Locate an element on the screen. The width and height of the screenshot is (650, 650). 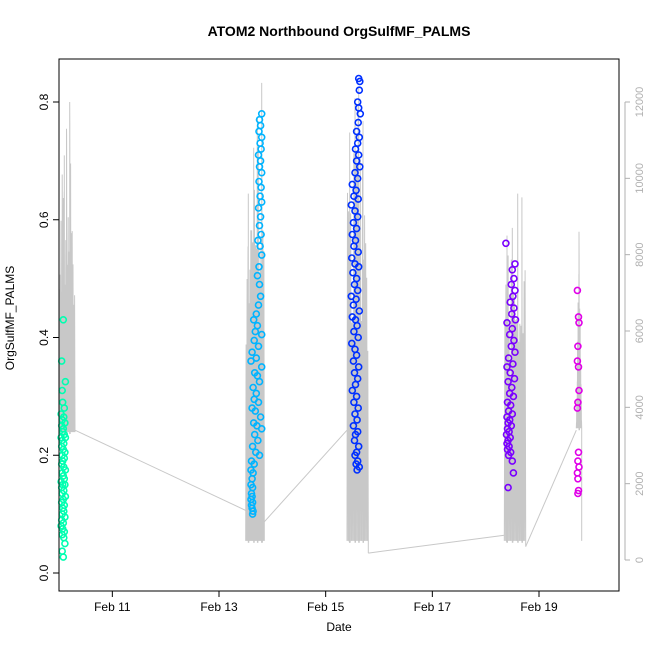
y2-tick-label: 4000 is located at coordinates (640, 407).